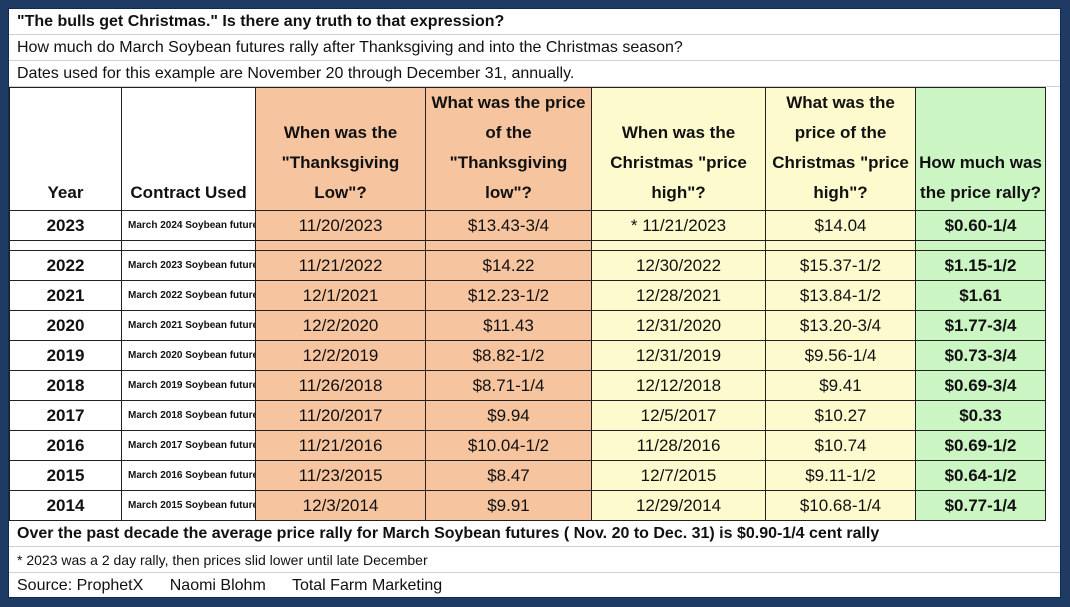 The image size is (1070, 607). I want to click on christmas-price-cell: $10.74, so click(840, 445).